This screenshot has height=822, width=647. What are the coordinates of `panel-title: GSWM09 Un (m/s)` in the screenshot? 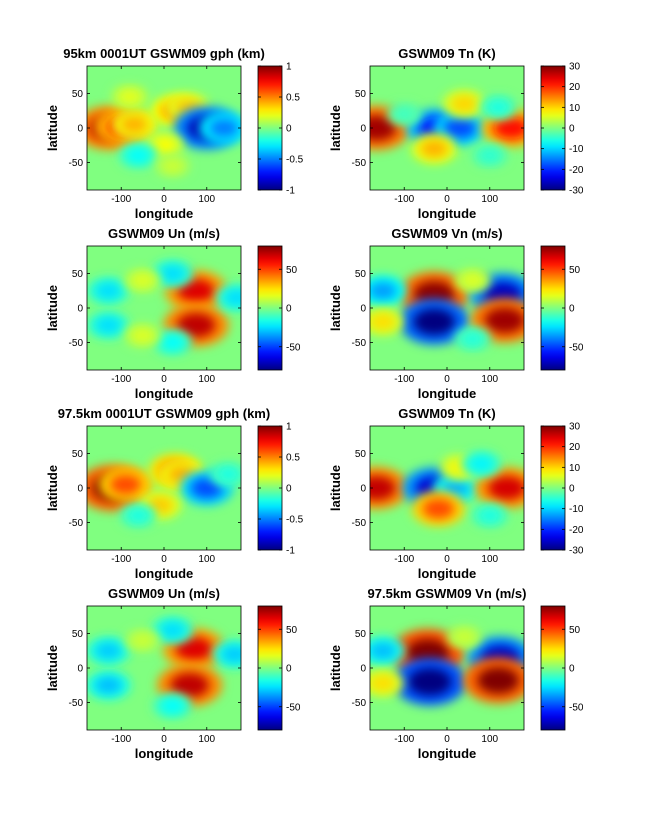 It's located at (164, 593).